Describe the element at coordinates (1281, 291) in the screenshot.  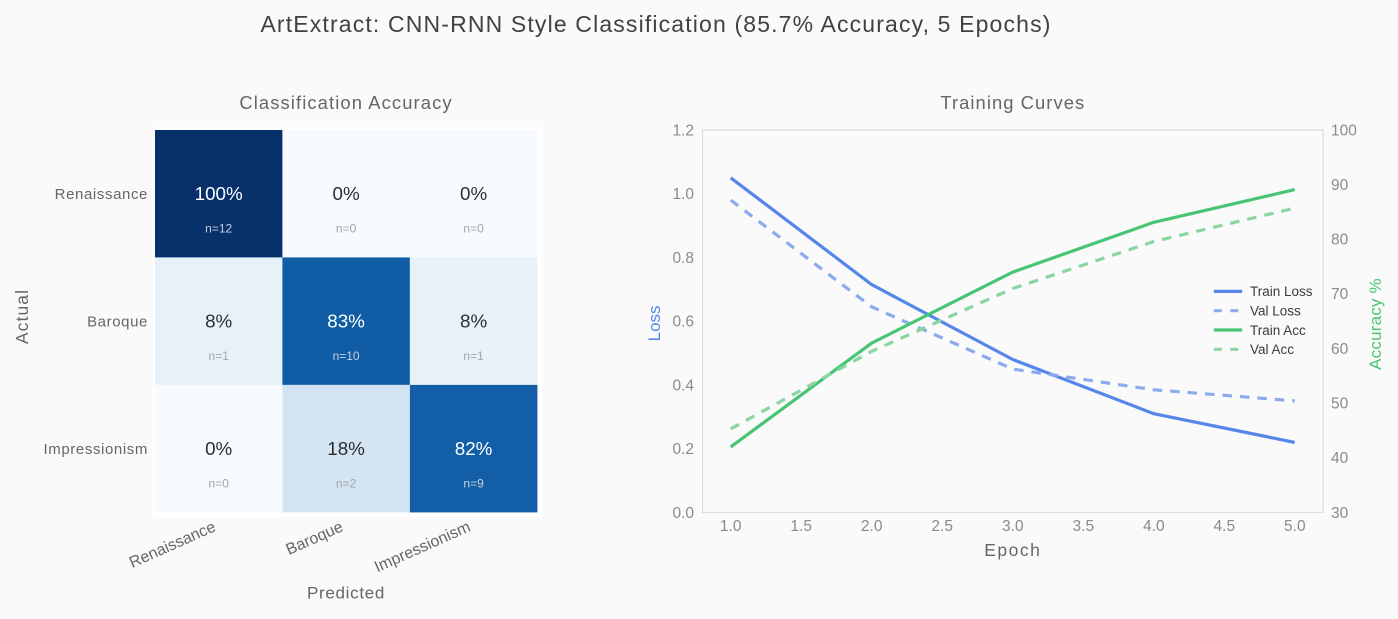
I see `svg-text: Train Loss` at that location.